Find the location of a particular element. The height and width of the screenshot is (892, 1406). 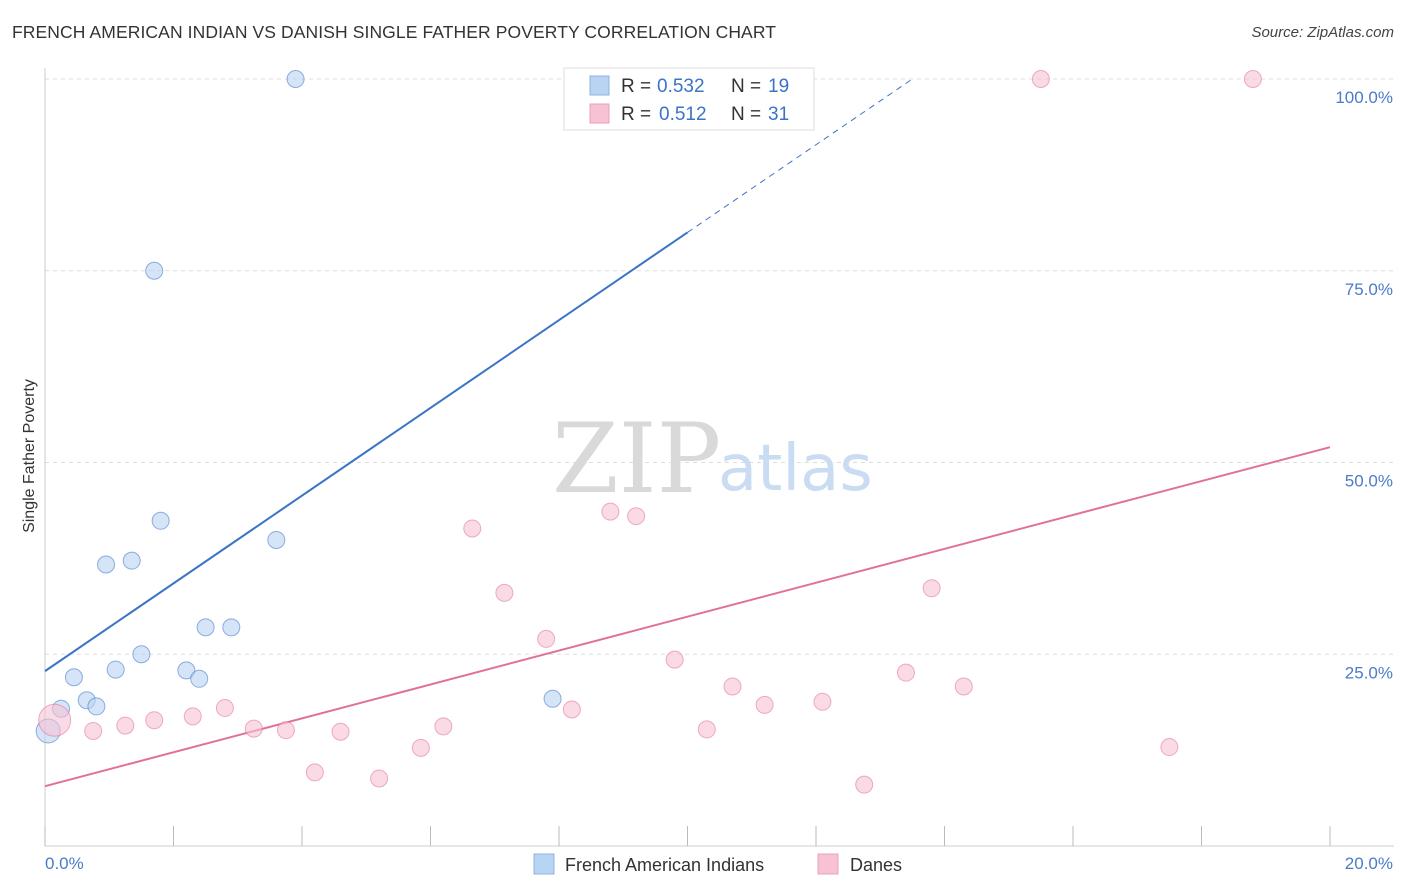

legend-swatch-pink is located at coordinates (599, 113).